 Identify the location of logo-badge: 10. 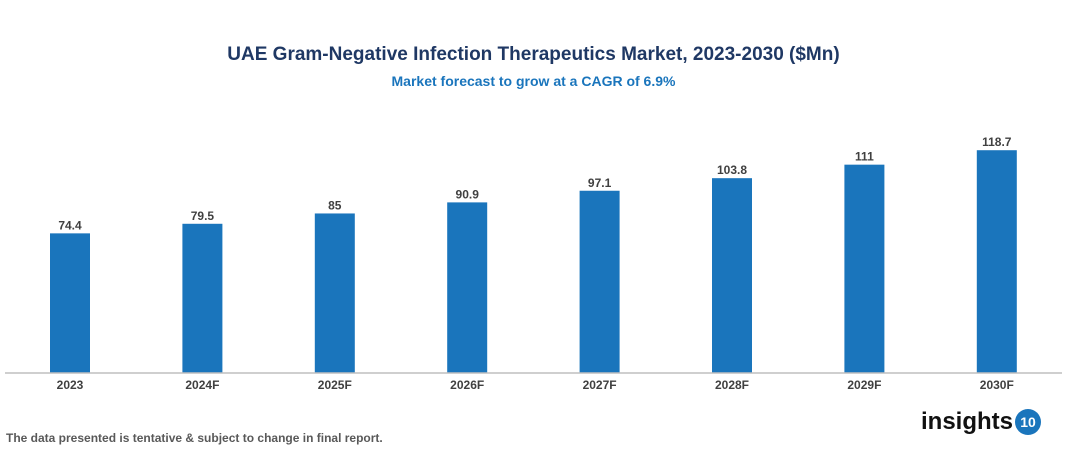
(1028, 422).